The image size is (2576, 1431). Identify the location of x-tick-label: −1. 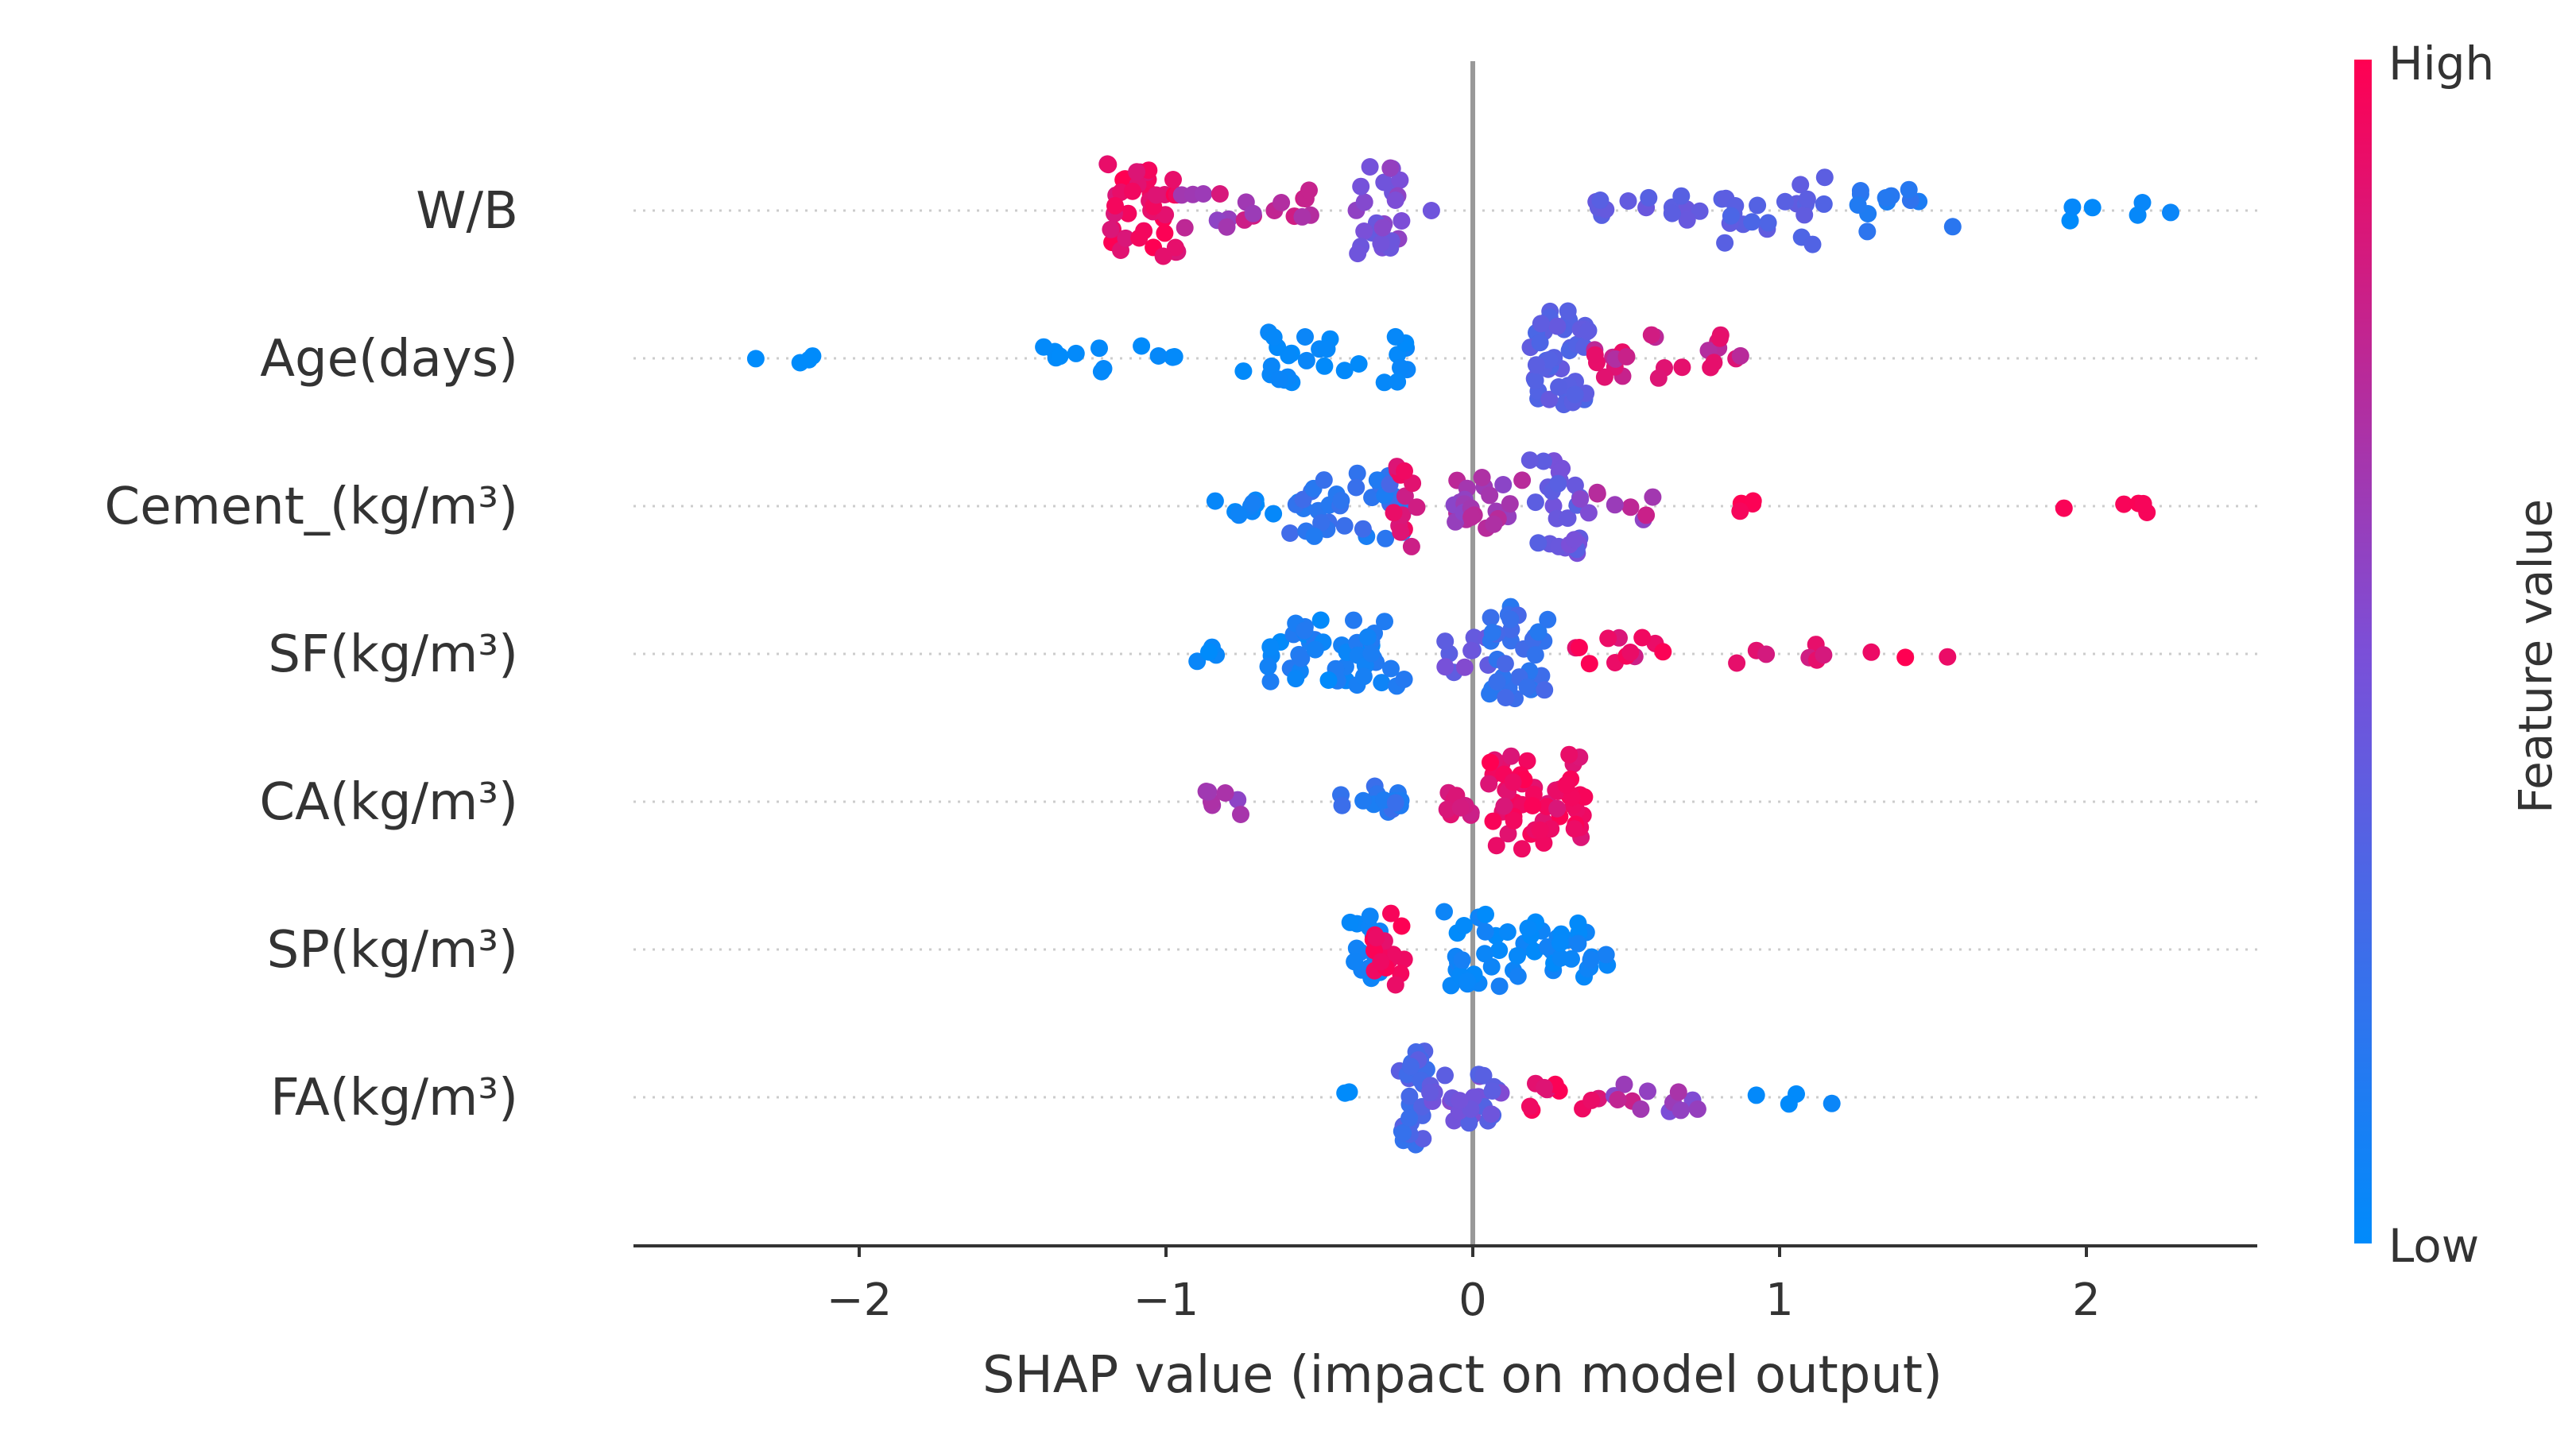
(1166, 1300).